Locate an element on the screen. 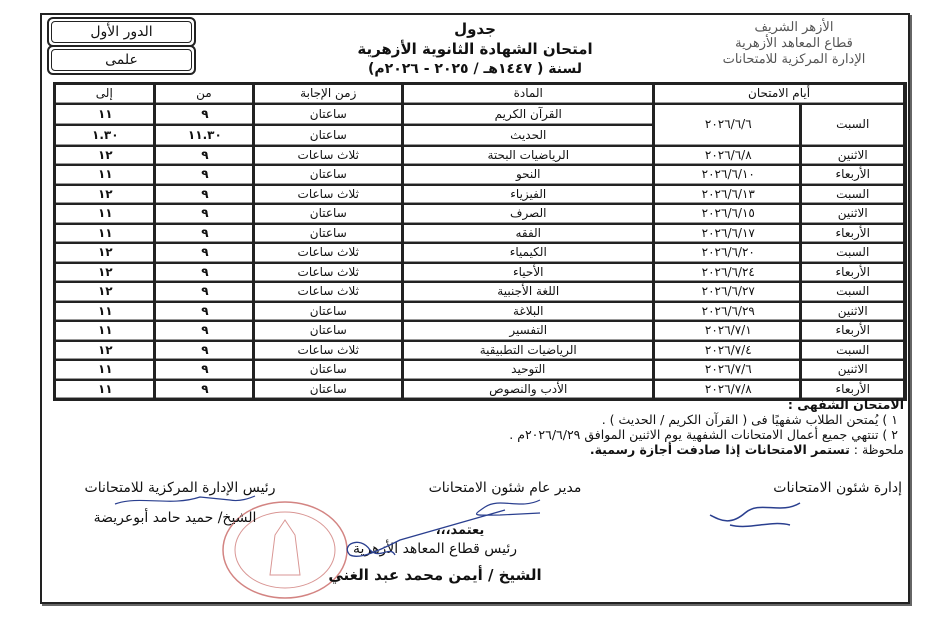 This screenshot has width=950, height=620. exam-affairs-signature is located at coordinates (755, 515).